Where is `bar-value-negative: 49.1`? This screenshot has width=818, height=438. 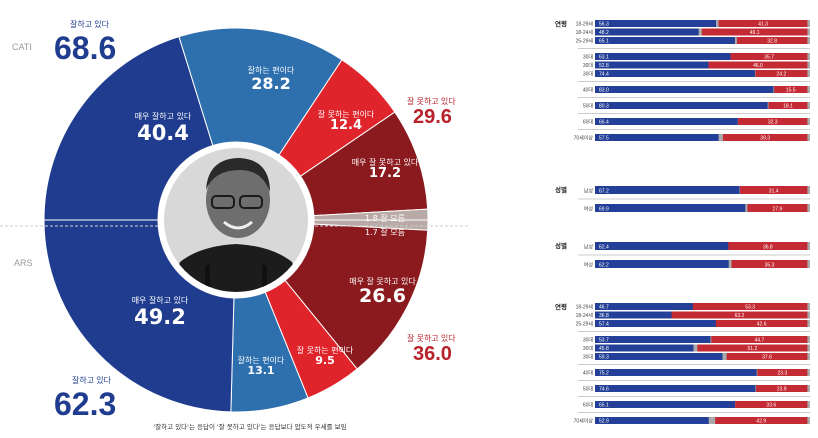
bar-value-negative: 49.1 is located at coordinates (755, 33).